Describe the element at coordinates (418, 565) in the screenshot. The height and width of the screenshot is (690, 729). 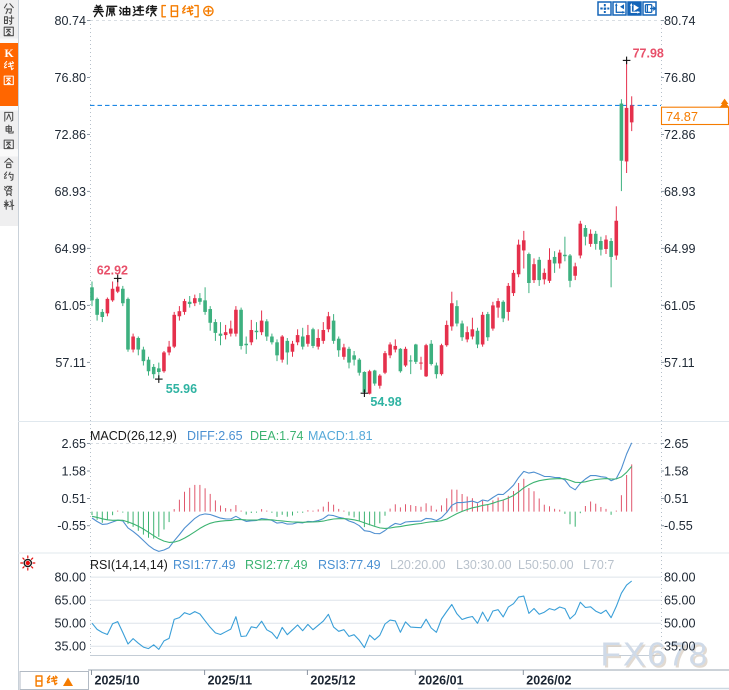
I see `svg-text: L20:20.00` at that location.